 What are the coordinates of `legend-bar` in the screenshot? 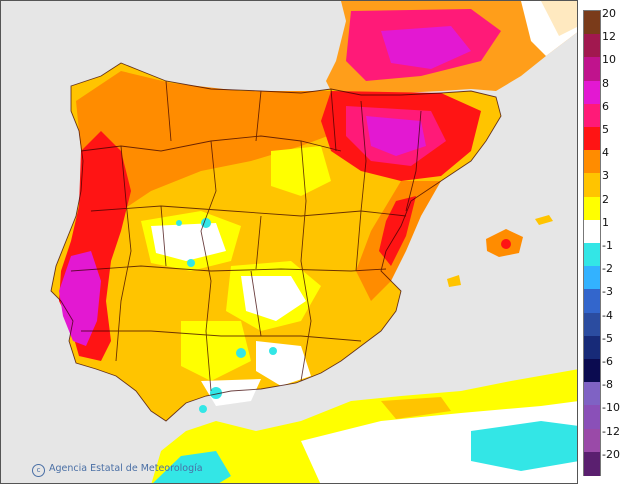 It's located at (592, 243).